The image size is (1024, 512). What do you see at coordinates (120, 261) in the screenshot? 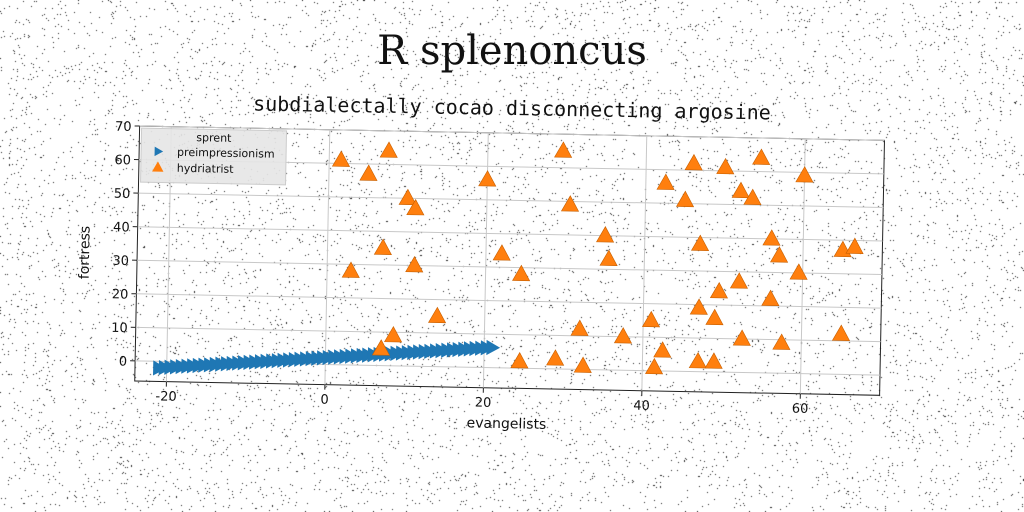
I see `y-tick-label: 30` at bounding box center [120, 261].